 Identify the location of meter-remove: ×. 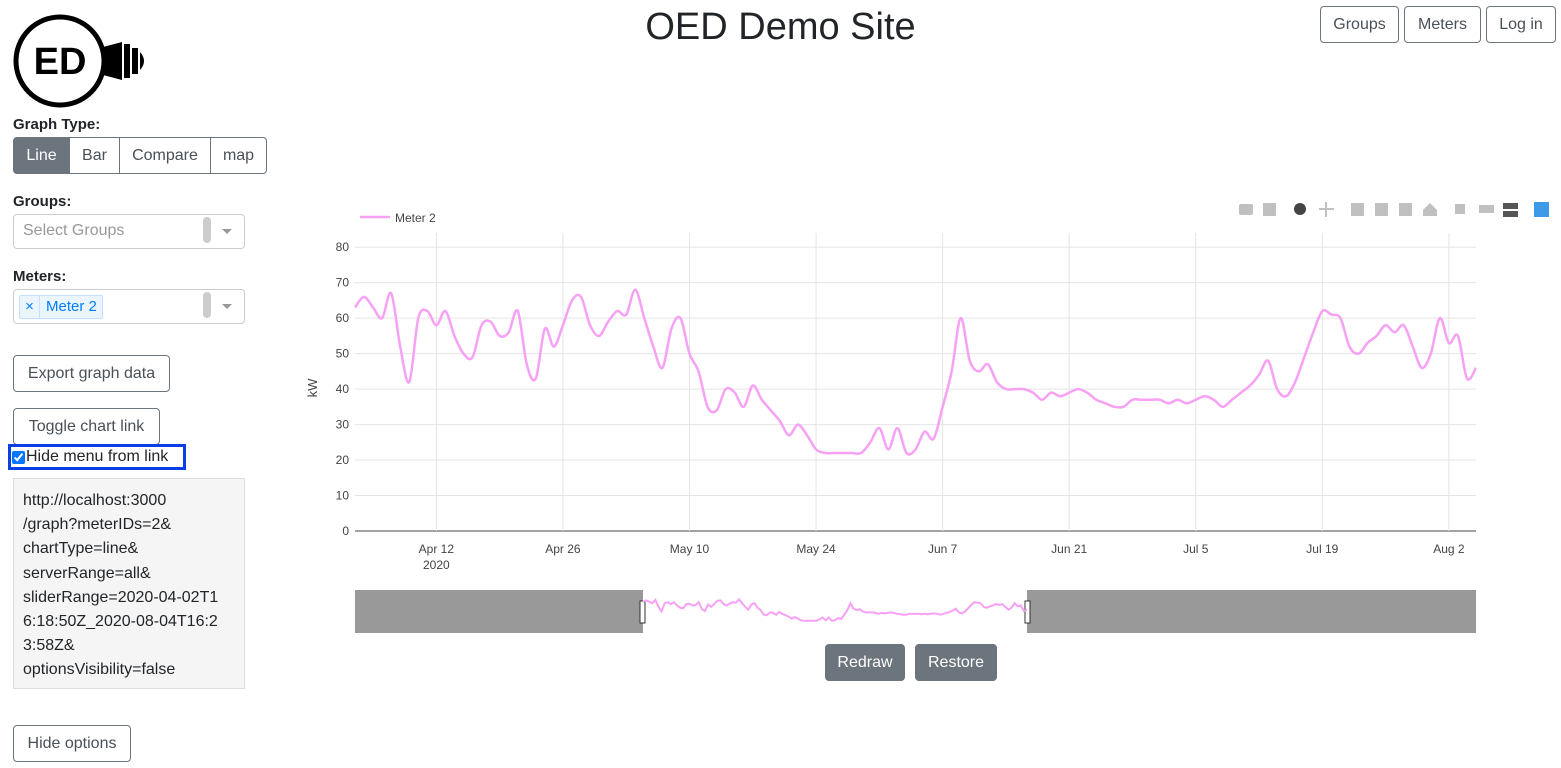
(30, 307).